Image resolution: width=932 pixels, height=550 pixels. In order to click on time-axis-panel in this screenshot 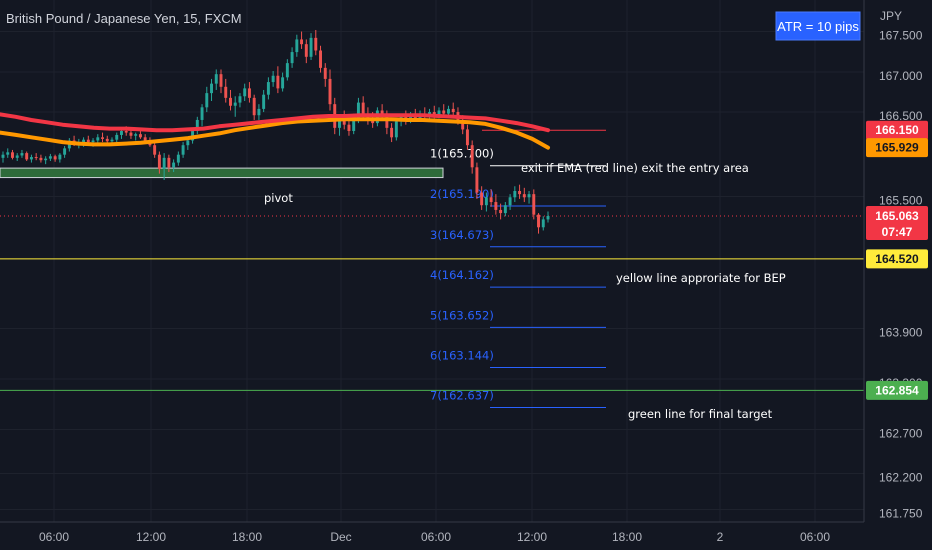, I will do `click(466, 536)`.